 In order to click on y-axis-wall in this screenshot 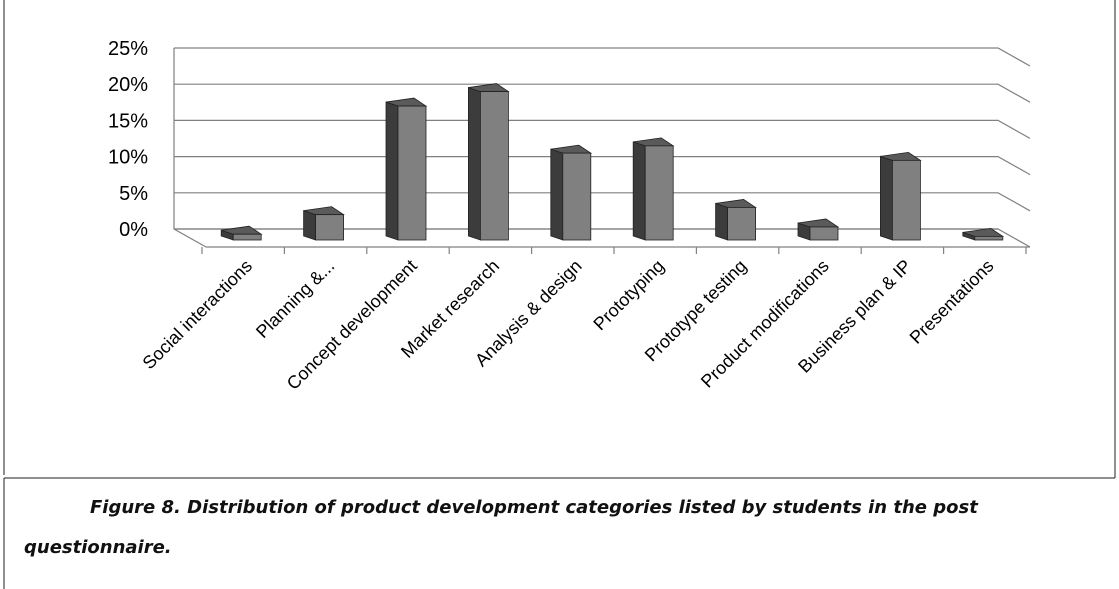, I will do `click(190, 148)`.